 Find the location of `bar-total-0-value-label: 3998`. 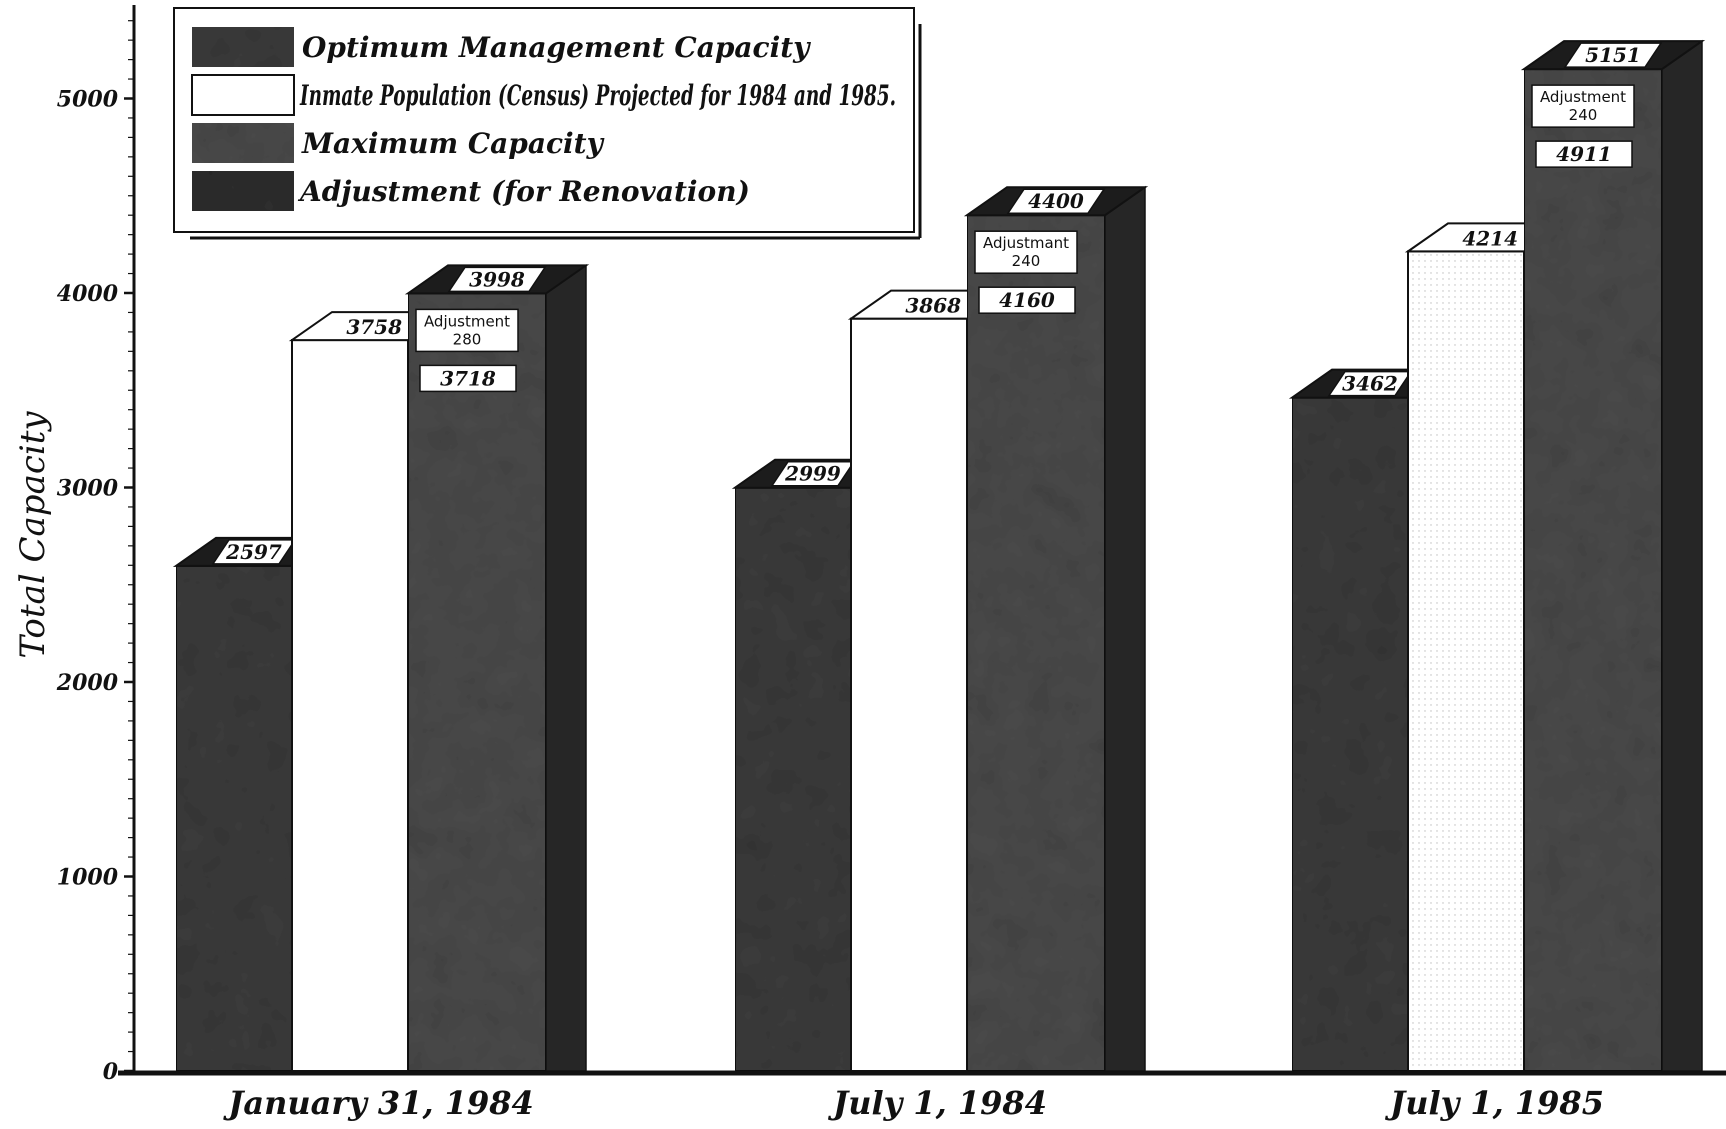

bar-total-0-value-label: 3998 is located at coordinates (497, 279).